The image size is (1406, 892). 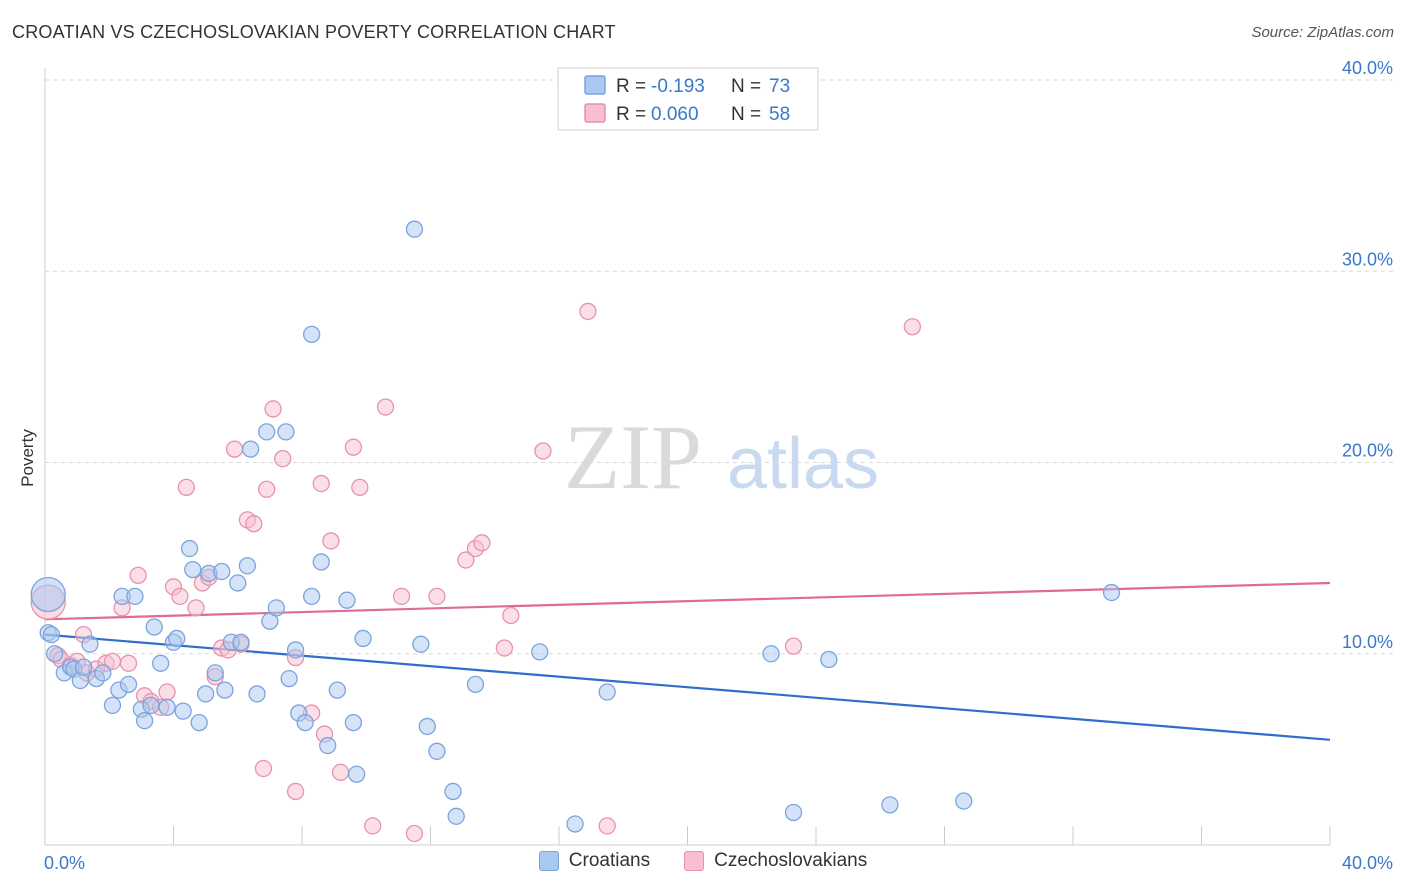 What do you see at coordinates (687, 687) in the screenshot?
I see `croatians-trend-line` at bounding box center [687, 687].